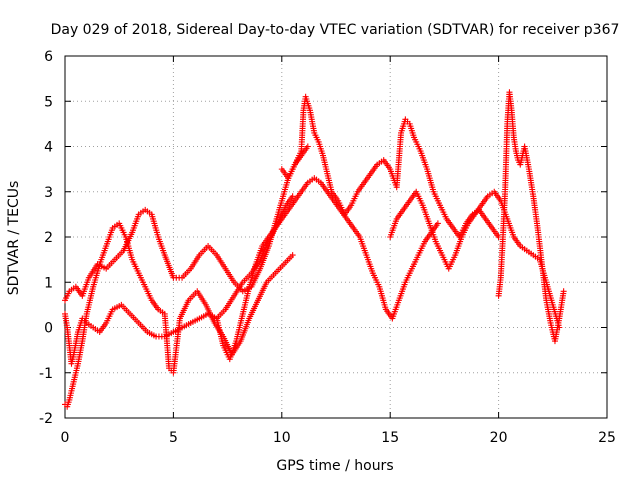 The image size is (640, 480). I want to click on y-tick-labels: -2 -1 0 1 2 3 4 5 6, so click(46, 238).